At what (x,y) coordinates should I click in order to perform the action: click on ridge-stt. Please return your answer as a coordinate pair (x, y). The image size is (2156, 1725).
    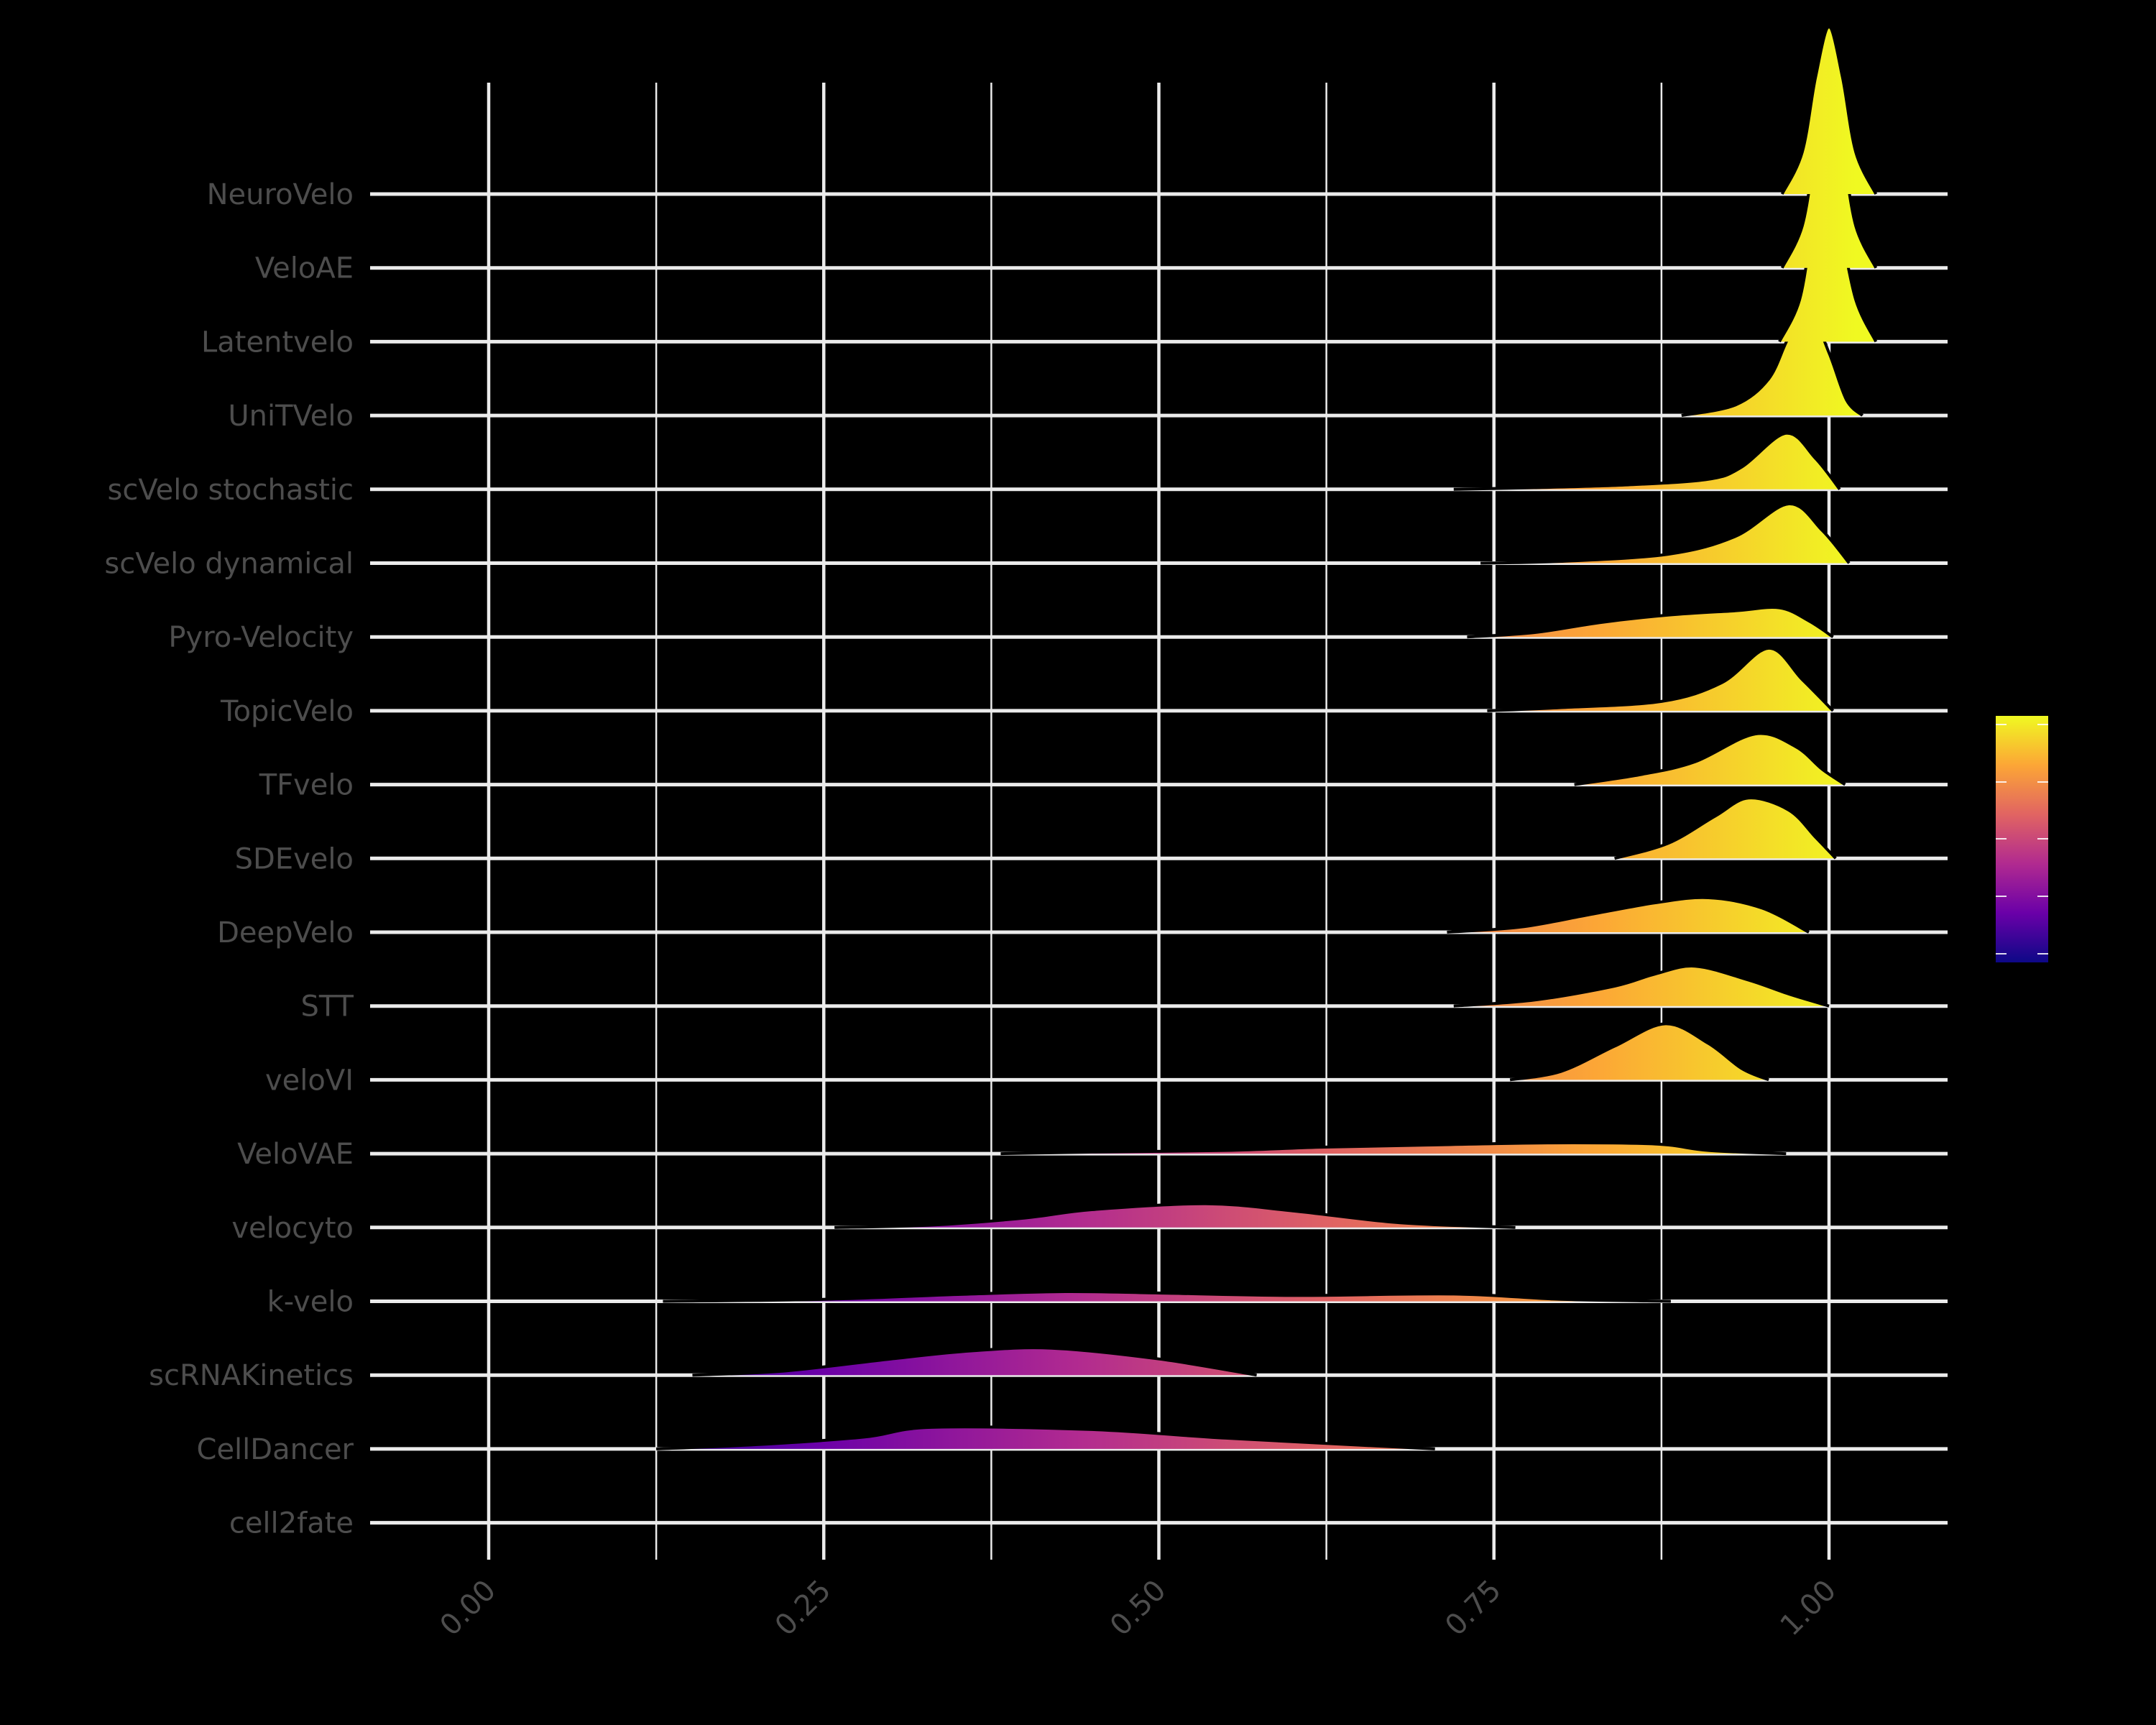
    Looking at the image, I should click on (1641, 986).